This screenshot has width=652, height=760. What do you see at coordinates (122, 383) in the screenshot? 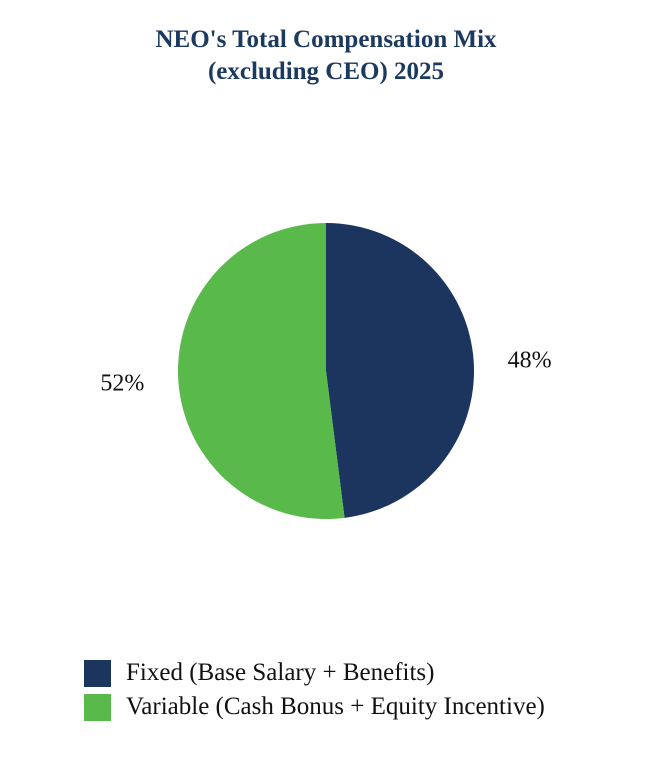
I see `pie-label-variable: 52%` at bounding box center [122, 383].